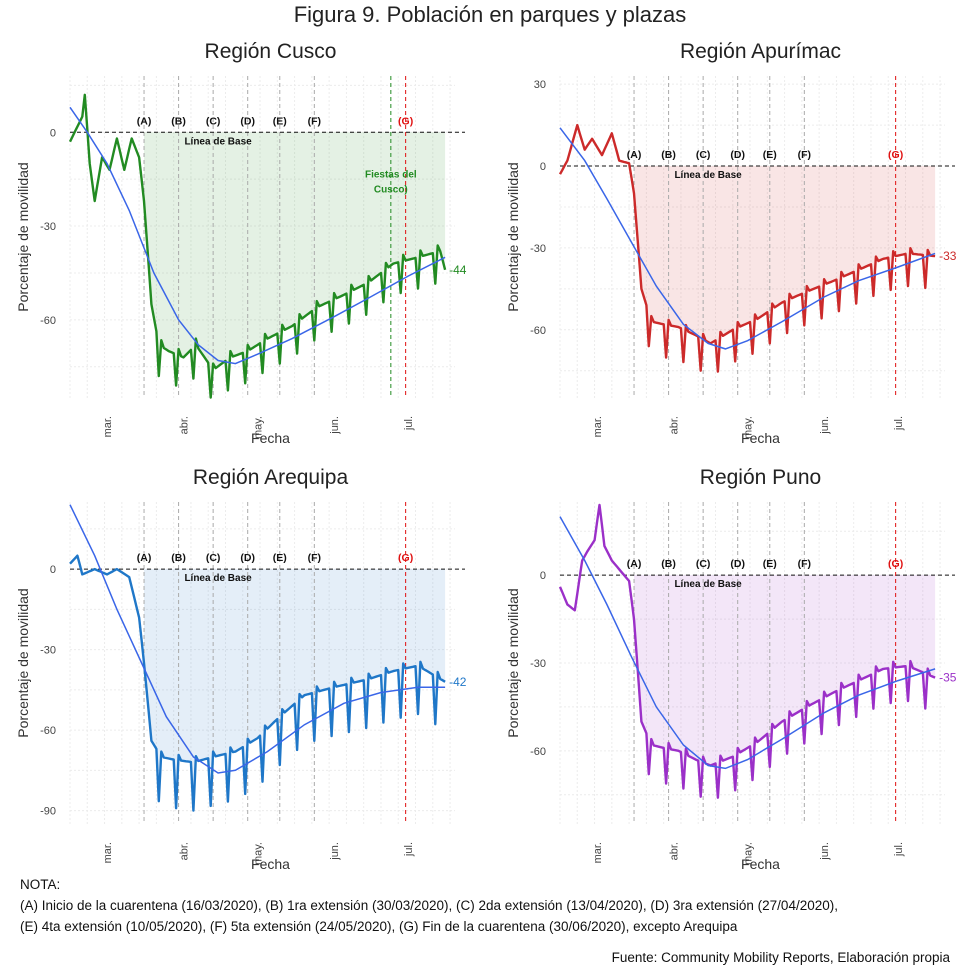 Image resolution: width=980 pixels, height=980 pixels. Describe the element at coordinates (40, 884) in the screenshot. I see `notes-heading: NOTA:` at that location.